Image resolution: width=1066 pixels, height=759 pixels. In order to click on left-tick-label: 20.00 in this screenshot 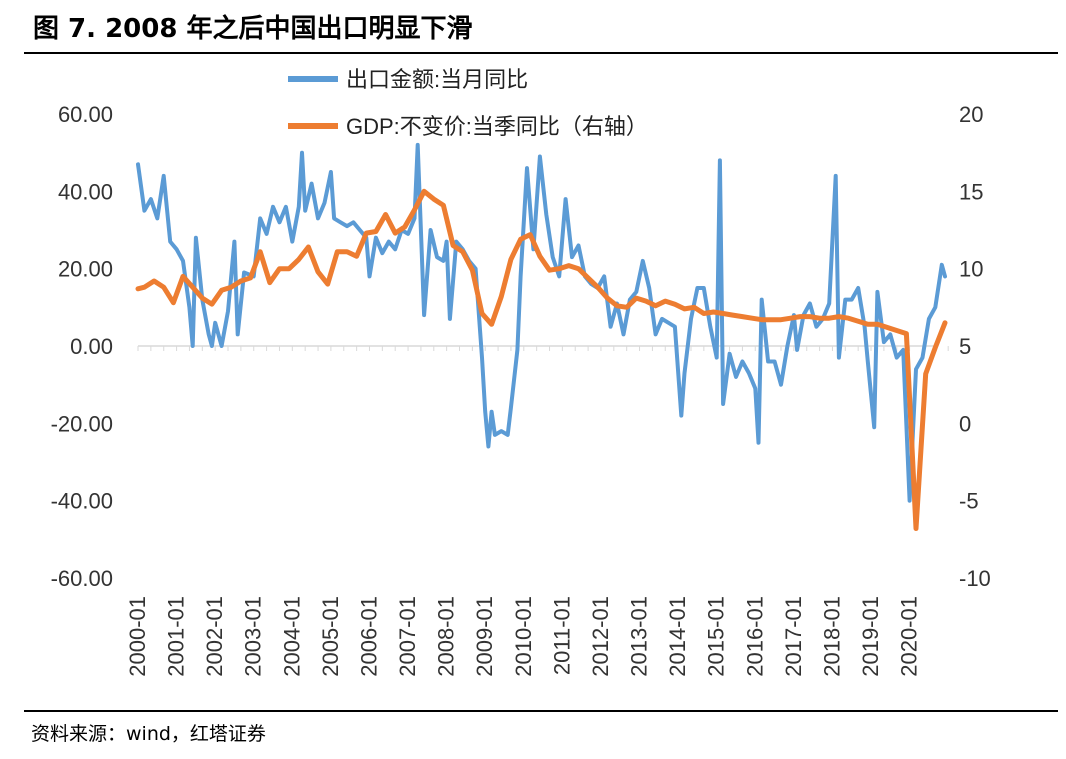, I will do `click(85, 269)`.